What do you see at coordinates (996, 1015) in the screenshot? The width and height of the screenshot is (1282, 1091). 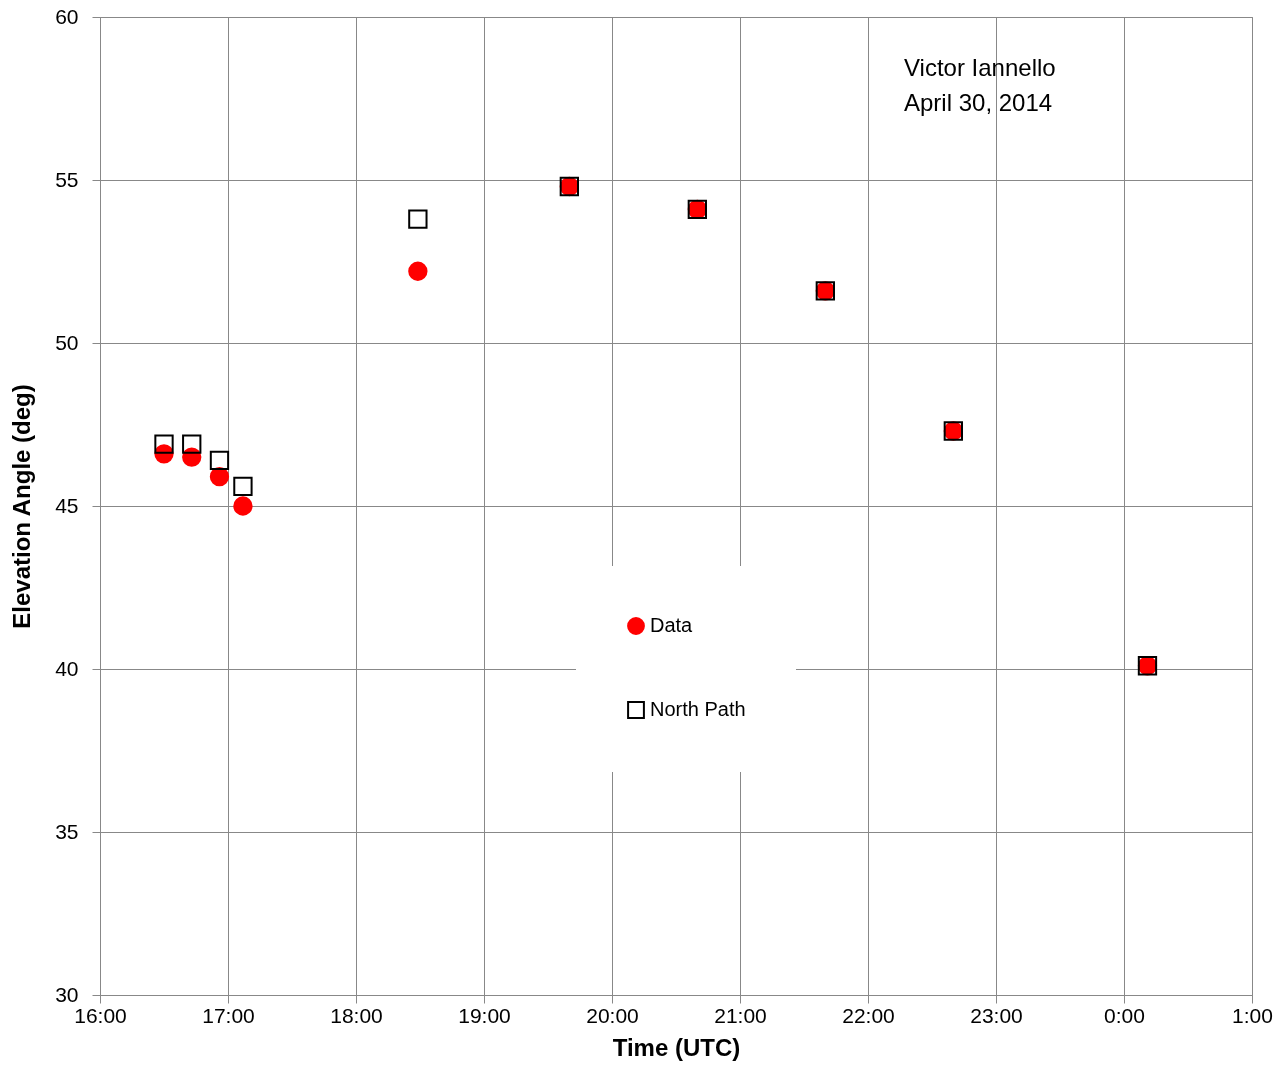 I see `x-tick-label: 23:00` at bounding box center [996, 1015].